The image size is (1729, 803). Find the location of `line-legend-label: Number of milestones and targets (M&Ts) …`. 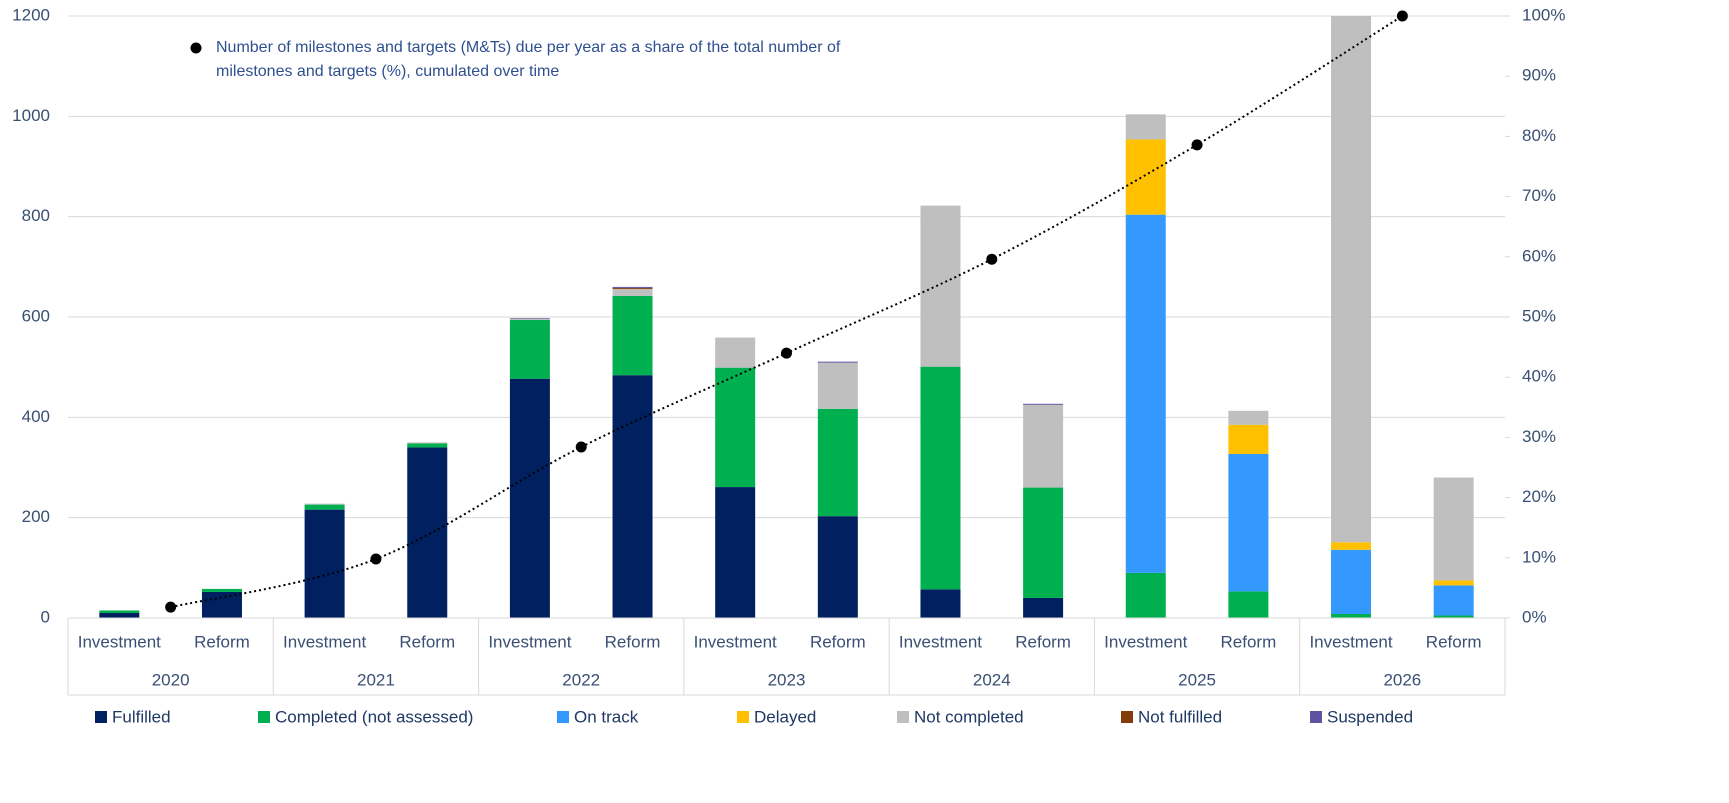

line-legend-label: Number of milestones and targets (M&Ts) … is located at coordinates (528, 59).